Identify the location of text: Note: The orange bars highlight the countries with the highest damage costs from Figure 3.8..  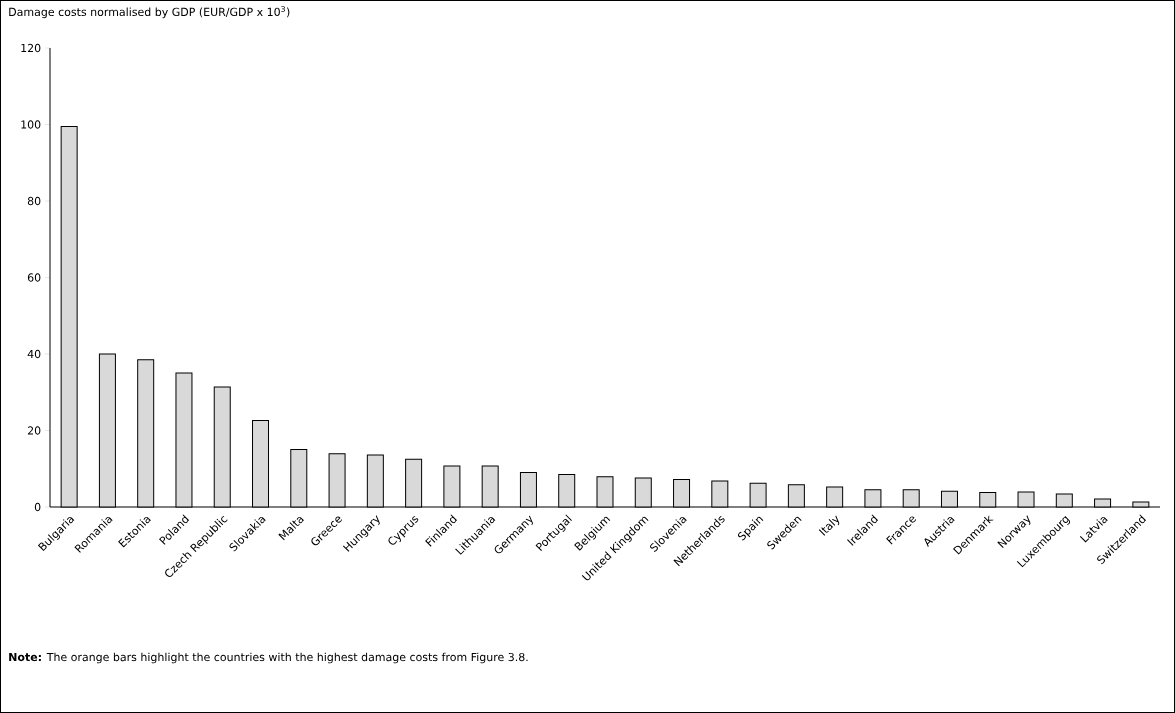
(268, 658).